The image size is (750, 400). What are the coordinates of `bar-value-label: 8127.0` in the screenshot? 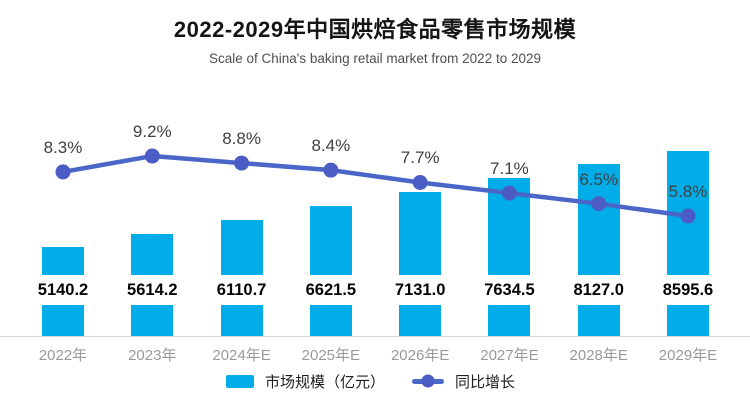 It's located at (598, 290).